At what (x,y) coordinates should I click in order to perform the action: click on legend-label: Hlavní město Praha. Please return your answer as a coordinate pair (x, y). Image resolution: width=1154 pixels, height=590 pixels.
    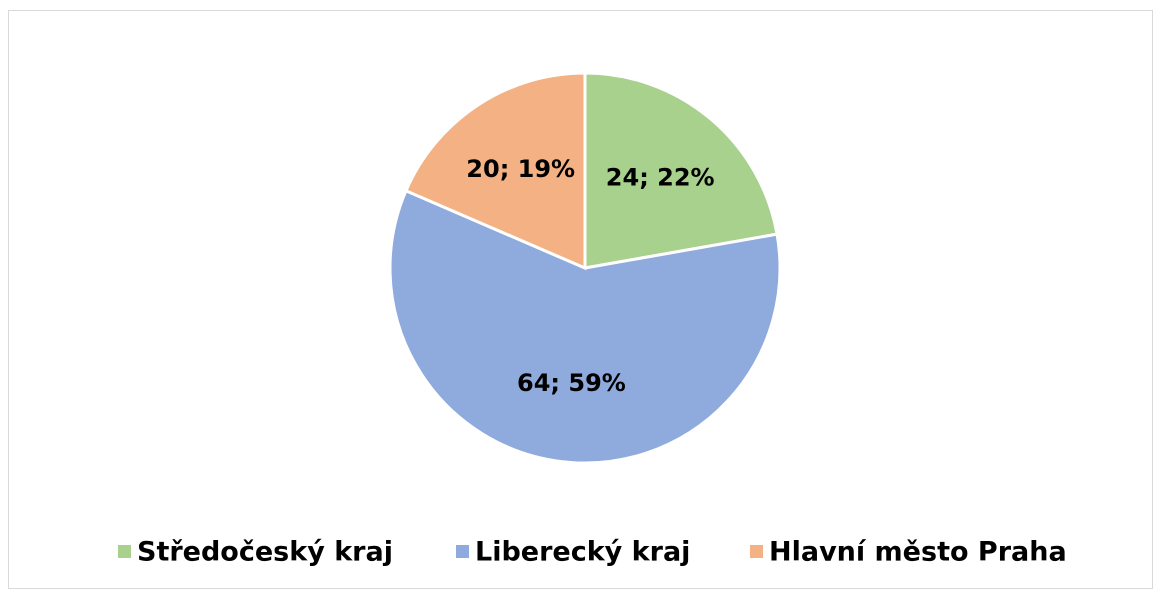
    Looking at the image, I should click on (918, 552).